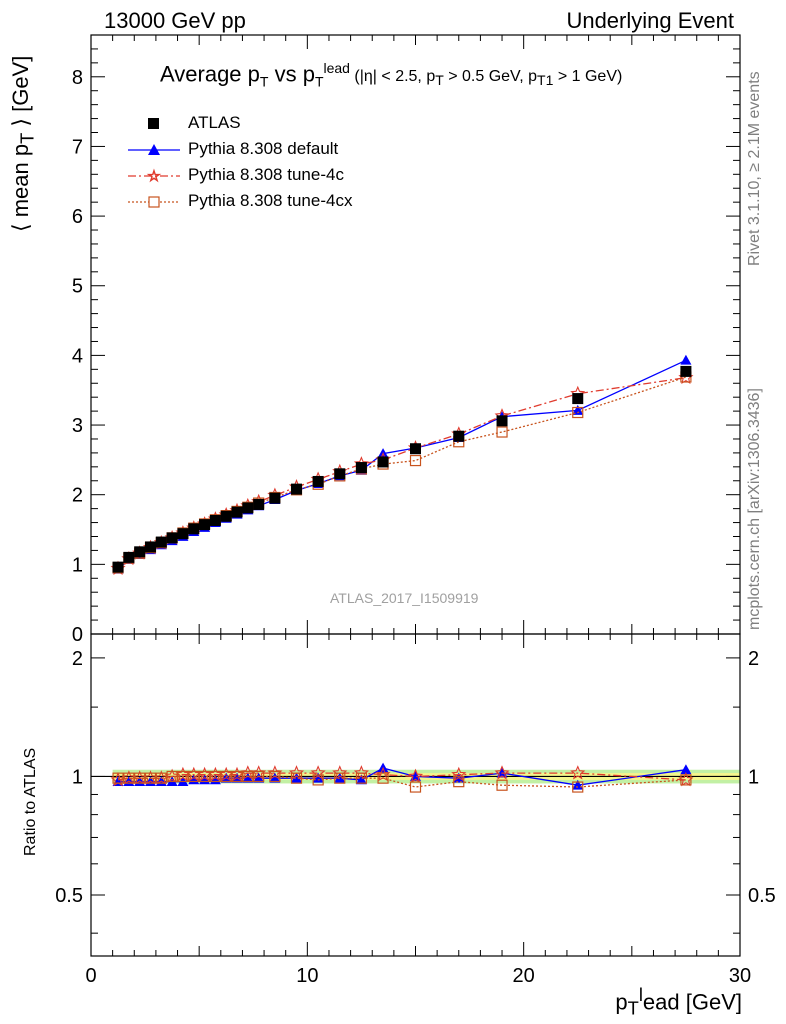  Describe the element at coordinates (692, 1002) in the screenshot. I see `axis-label-part: ead [GeV]` at that location.